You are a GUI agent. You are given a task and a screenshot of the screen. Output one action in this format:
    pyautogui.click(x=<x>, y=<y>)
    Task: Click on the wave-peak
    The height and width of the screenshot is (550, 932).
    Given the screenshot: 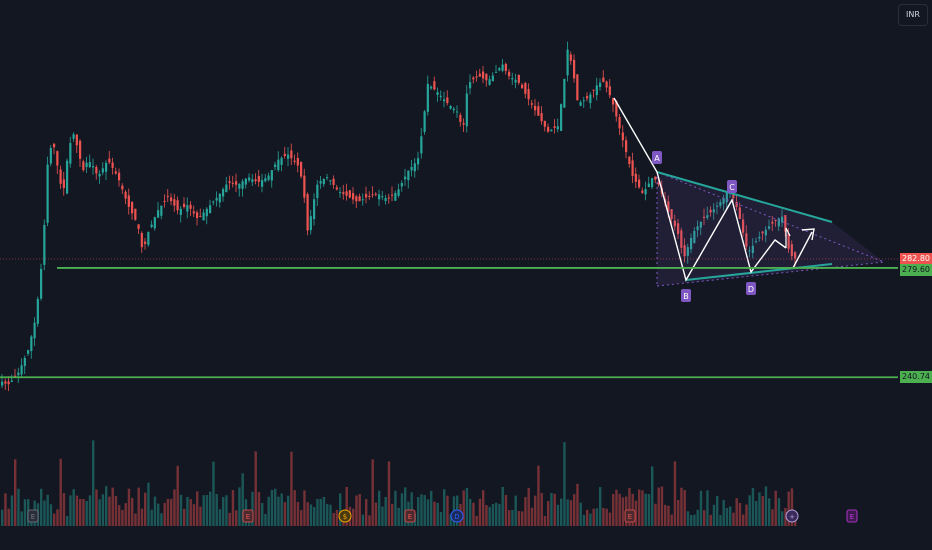 What is the action you would take?
    pyautogui.click(x=788, y=237)
    